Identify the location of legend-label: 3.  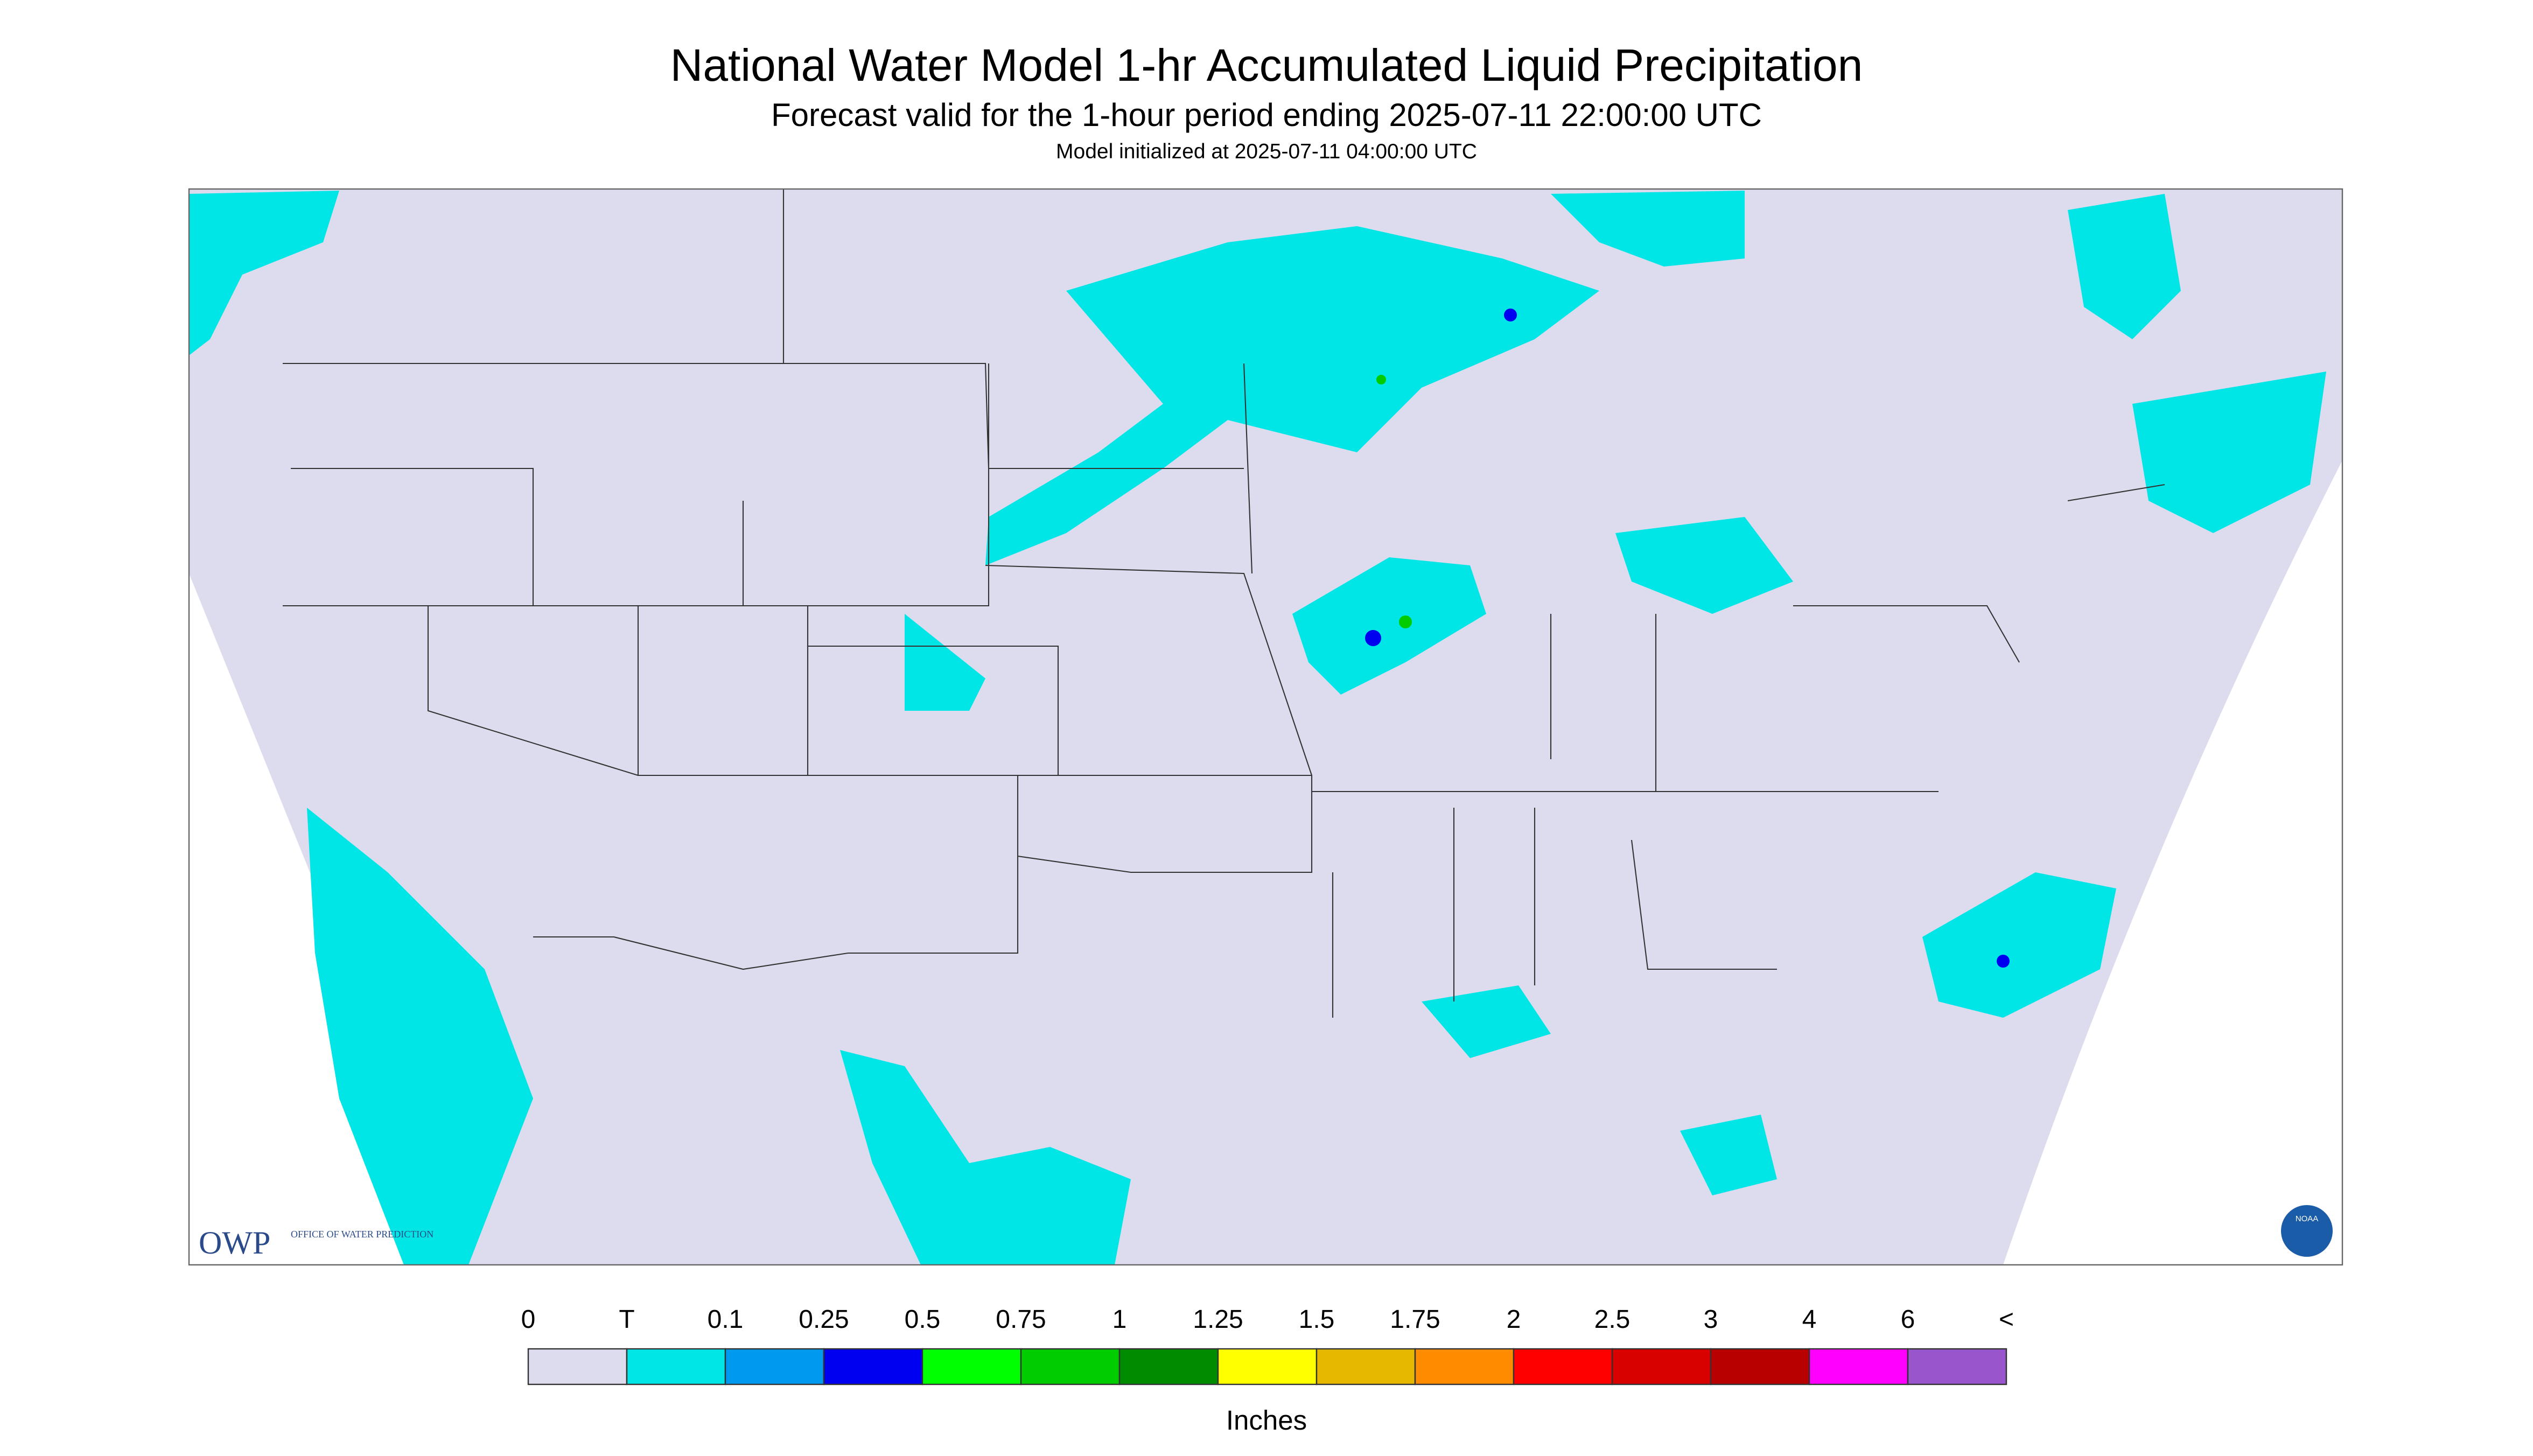
(1711, 1319).